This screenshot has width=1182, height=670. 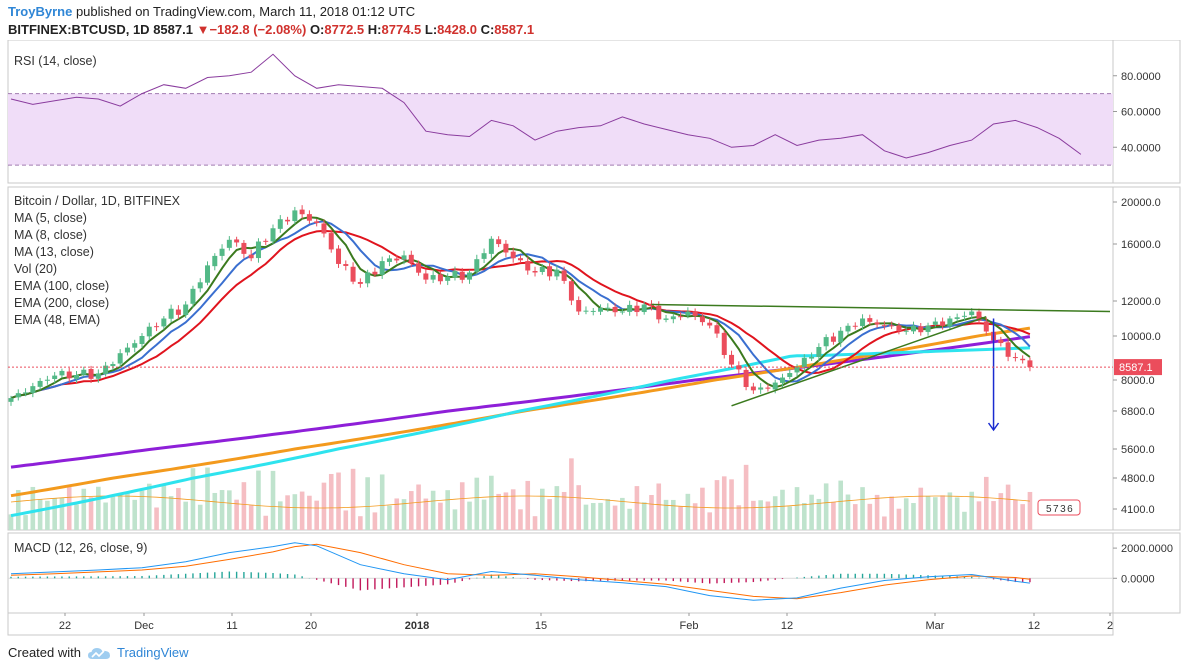 What do you see at coordinates (40, 11) in the screenshot?
I see `author-link: TroyByrne` at bounding box center [40, 11].